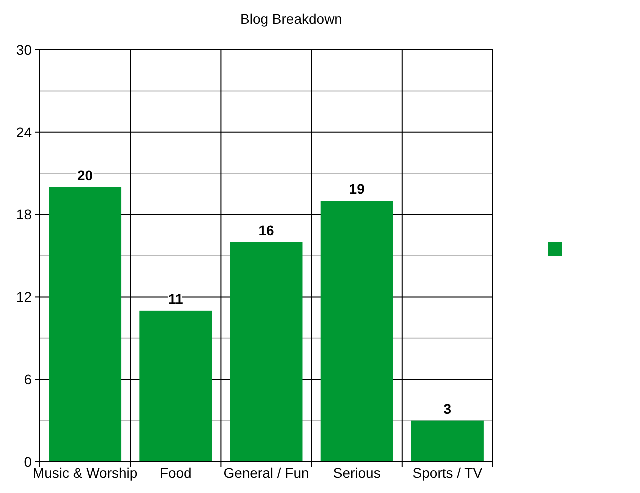 The width and height of the screenshot is (640, 493). I want to click on y-tick-label: 24, so click(24, 132).